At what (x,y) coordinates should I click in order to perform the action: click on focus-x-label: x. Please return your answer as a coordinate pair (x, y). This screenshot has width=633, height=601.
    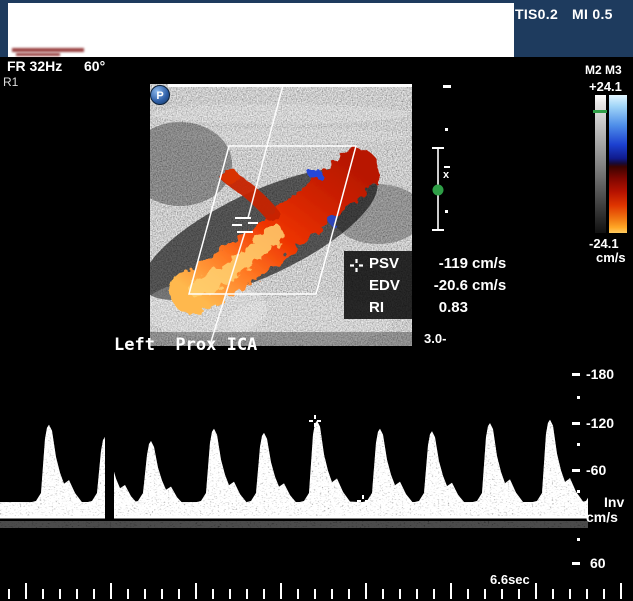
    Looking at the image, I should click on (446, 175).